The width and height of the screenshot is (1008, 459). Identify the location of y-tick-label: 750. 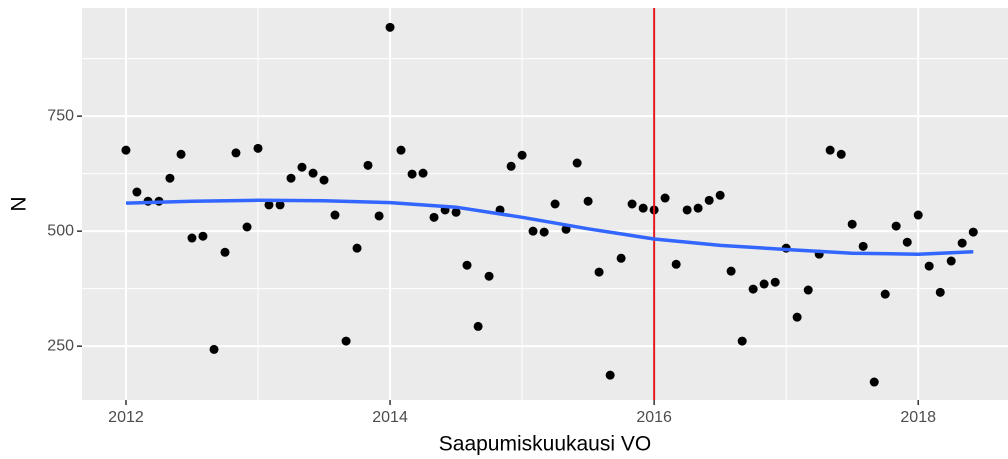
(60, 115).